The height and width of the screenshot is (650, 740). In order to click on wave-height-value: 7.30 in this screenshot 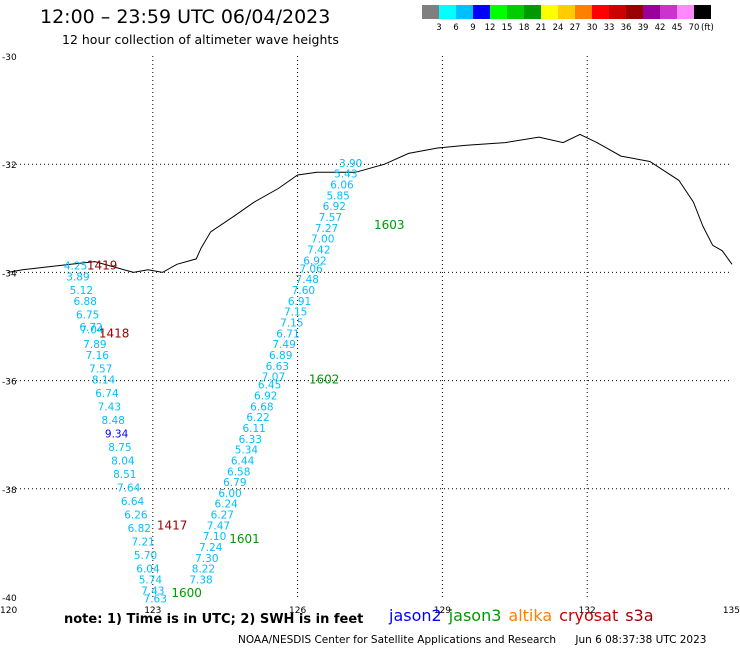, I will do `click(206, 559)`.